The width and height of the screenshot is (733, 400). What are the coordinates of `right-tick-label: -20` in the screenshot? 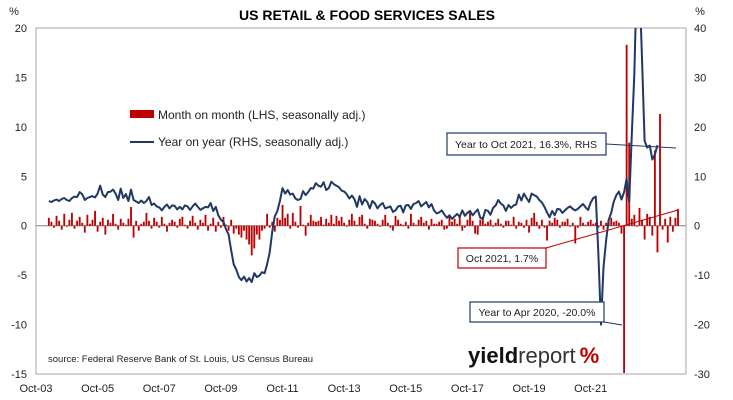 It's located at (702, 326).